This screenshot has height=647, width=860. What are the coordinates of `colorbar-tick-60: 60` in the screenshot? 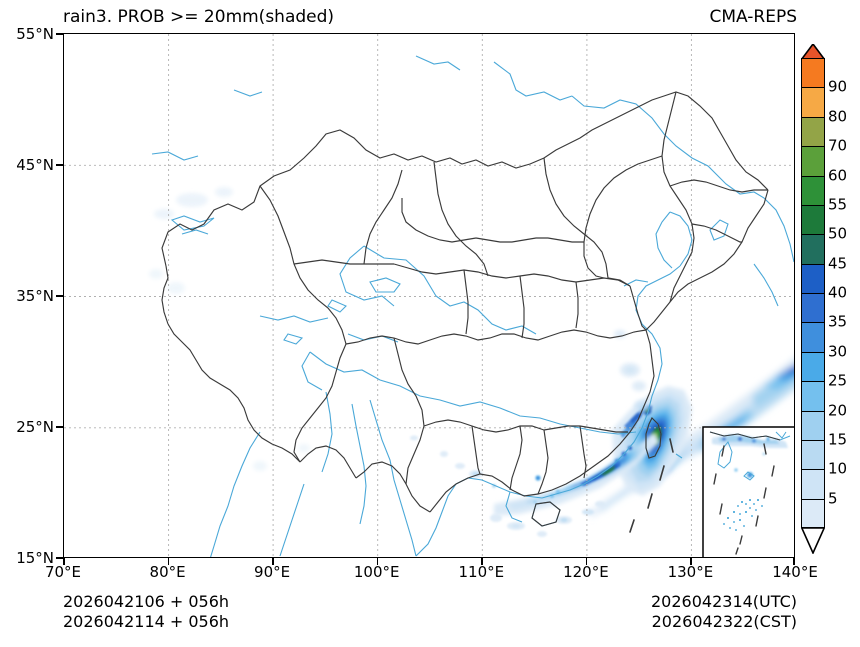 It's located at (838, 175).